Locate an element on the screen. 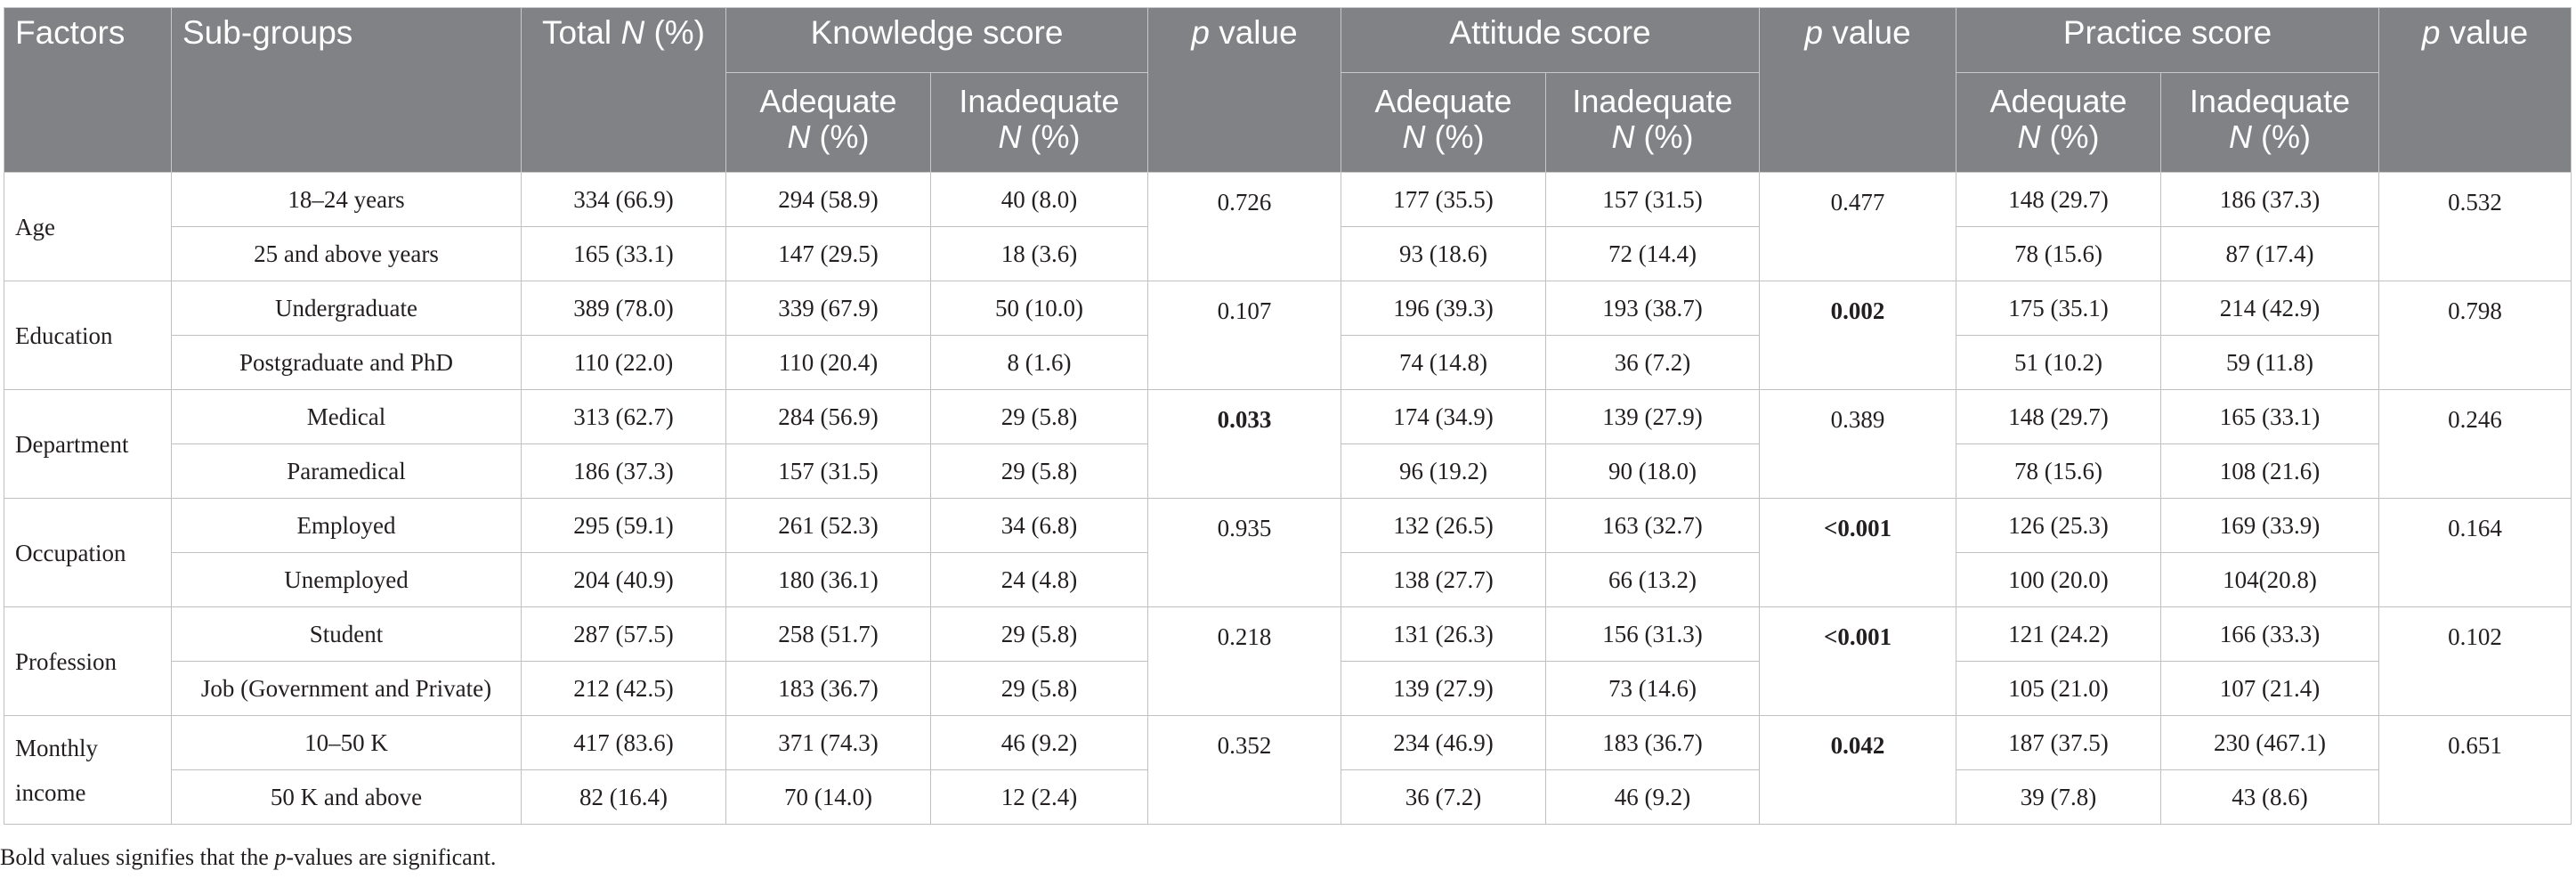 The height and width of the screenshot is (895, 2576). header-knowledge-adequate: Adequate N (%) is located at coordinates (828, 122).